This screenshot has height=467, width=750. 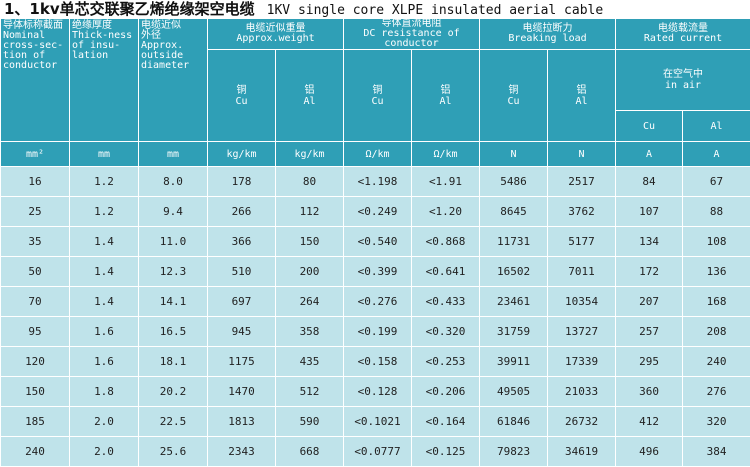 I want to click on table-cell: 39911, so click(x=514, y=362).